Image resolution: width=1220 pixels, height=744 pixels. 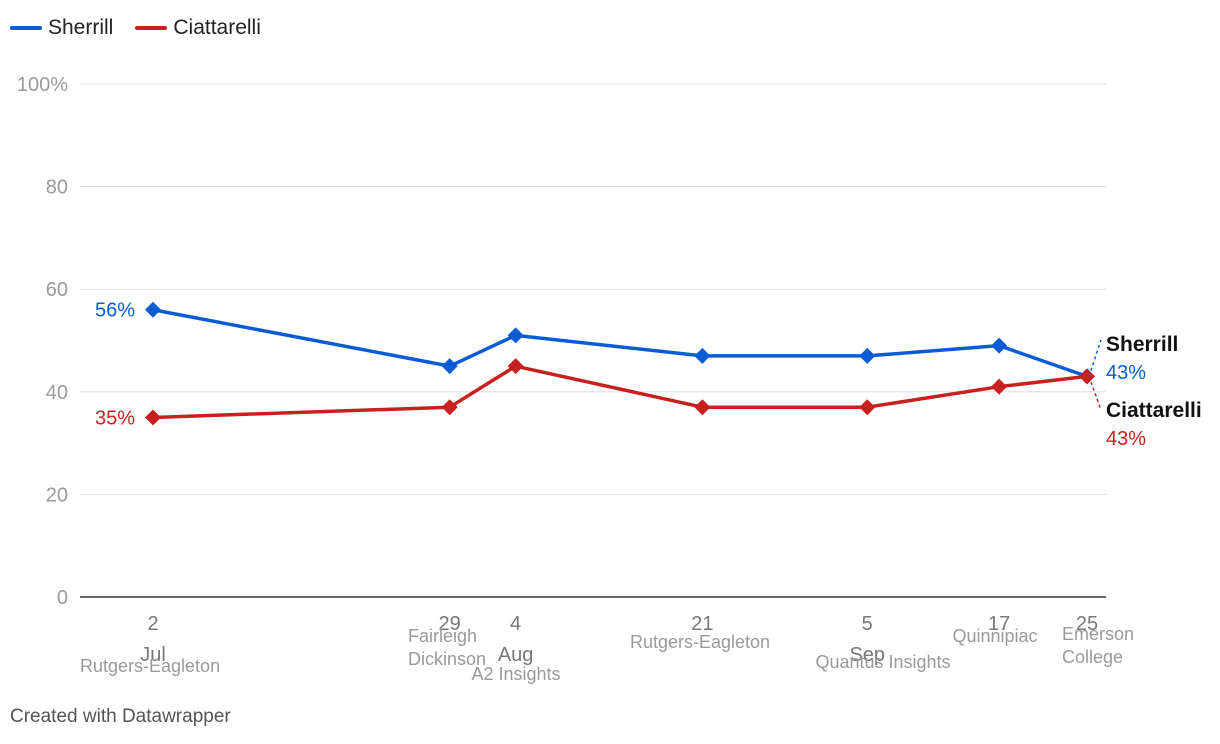 I want to click on start-value-label-sherrill: 56%, so click(x=115, y=311).